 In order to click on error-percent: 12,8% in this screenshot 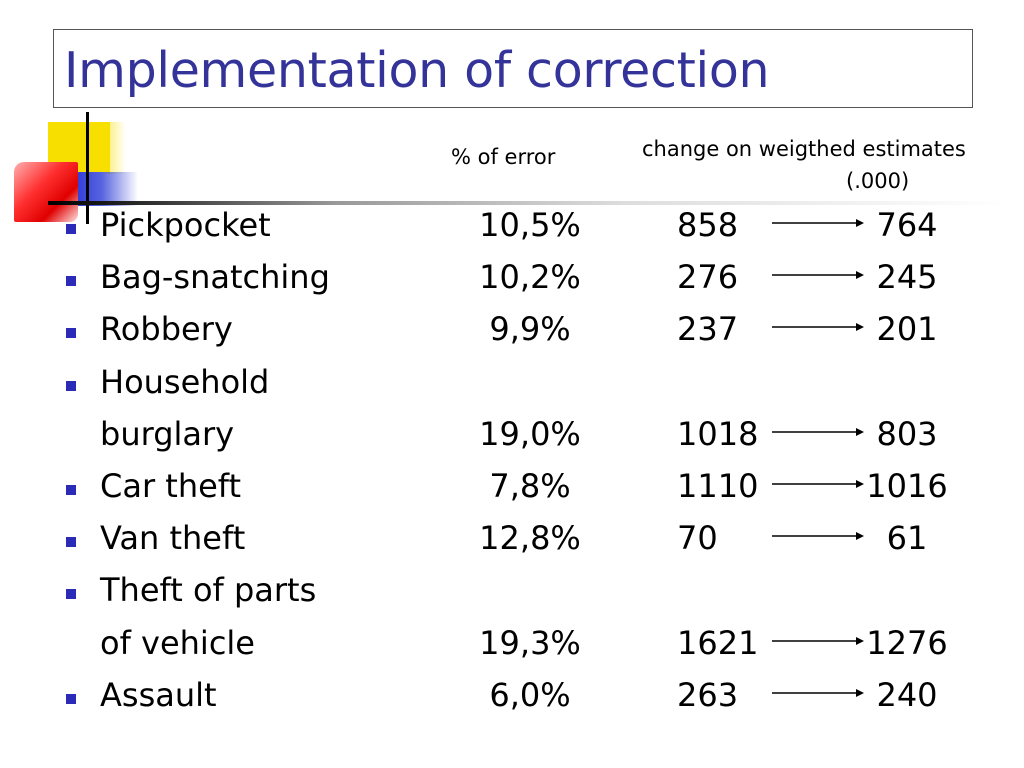, I will do `click(530, 538)`.